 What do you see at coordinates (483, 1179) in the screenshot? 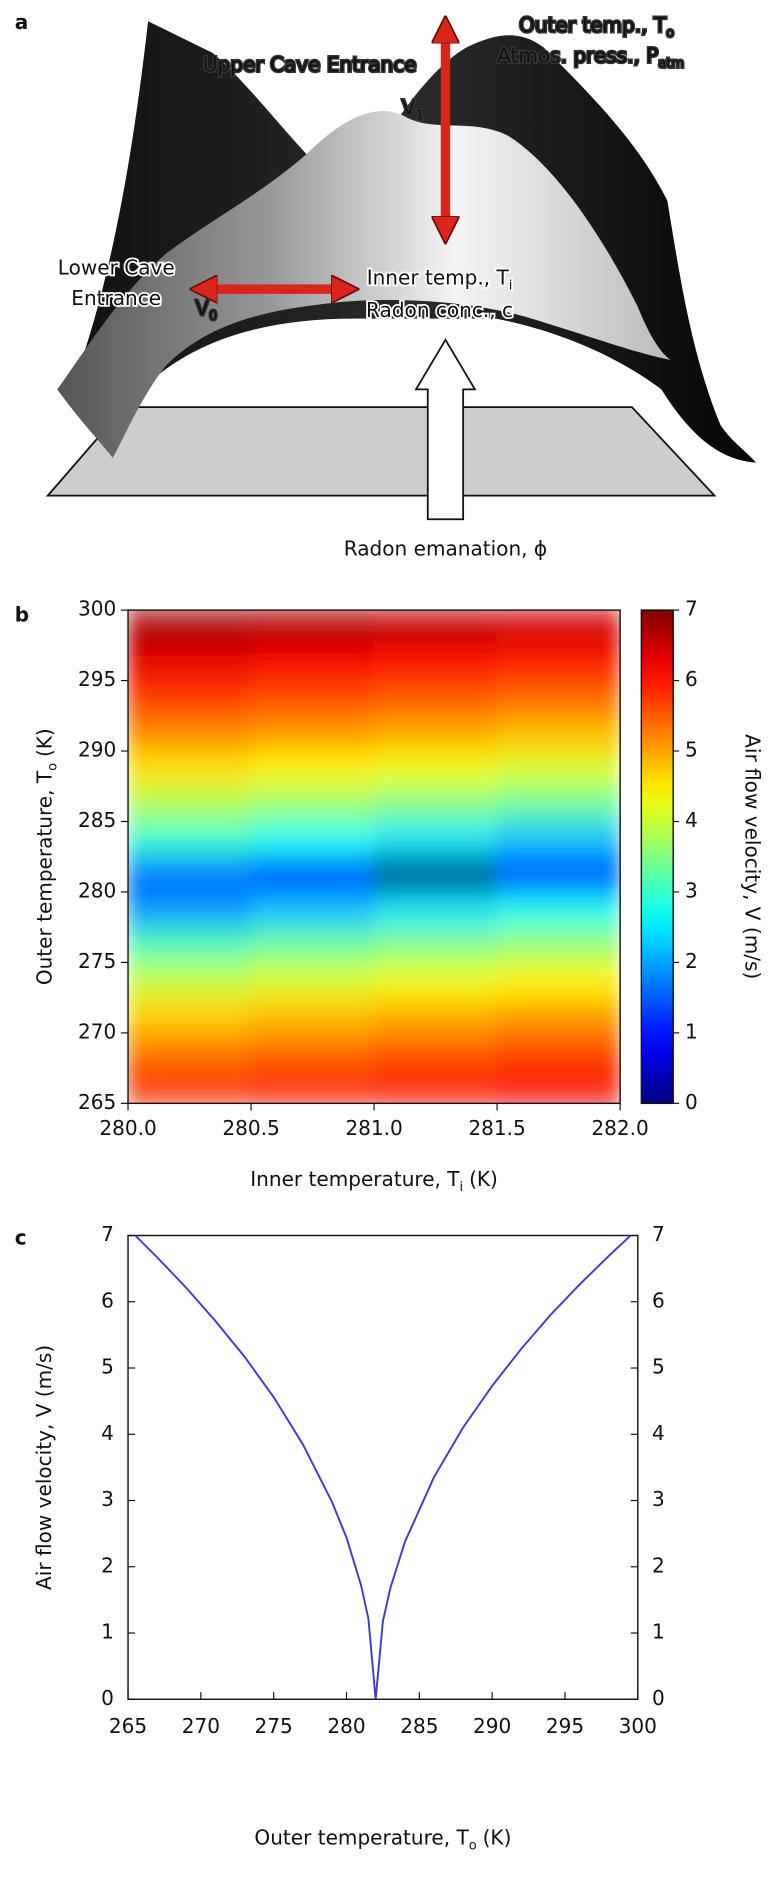
I see `x-axis-label-unit: (K)` at bounding box center [483, 1179].